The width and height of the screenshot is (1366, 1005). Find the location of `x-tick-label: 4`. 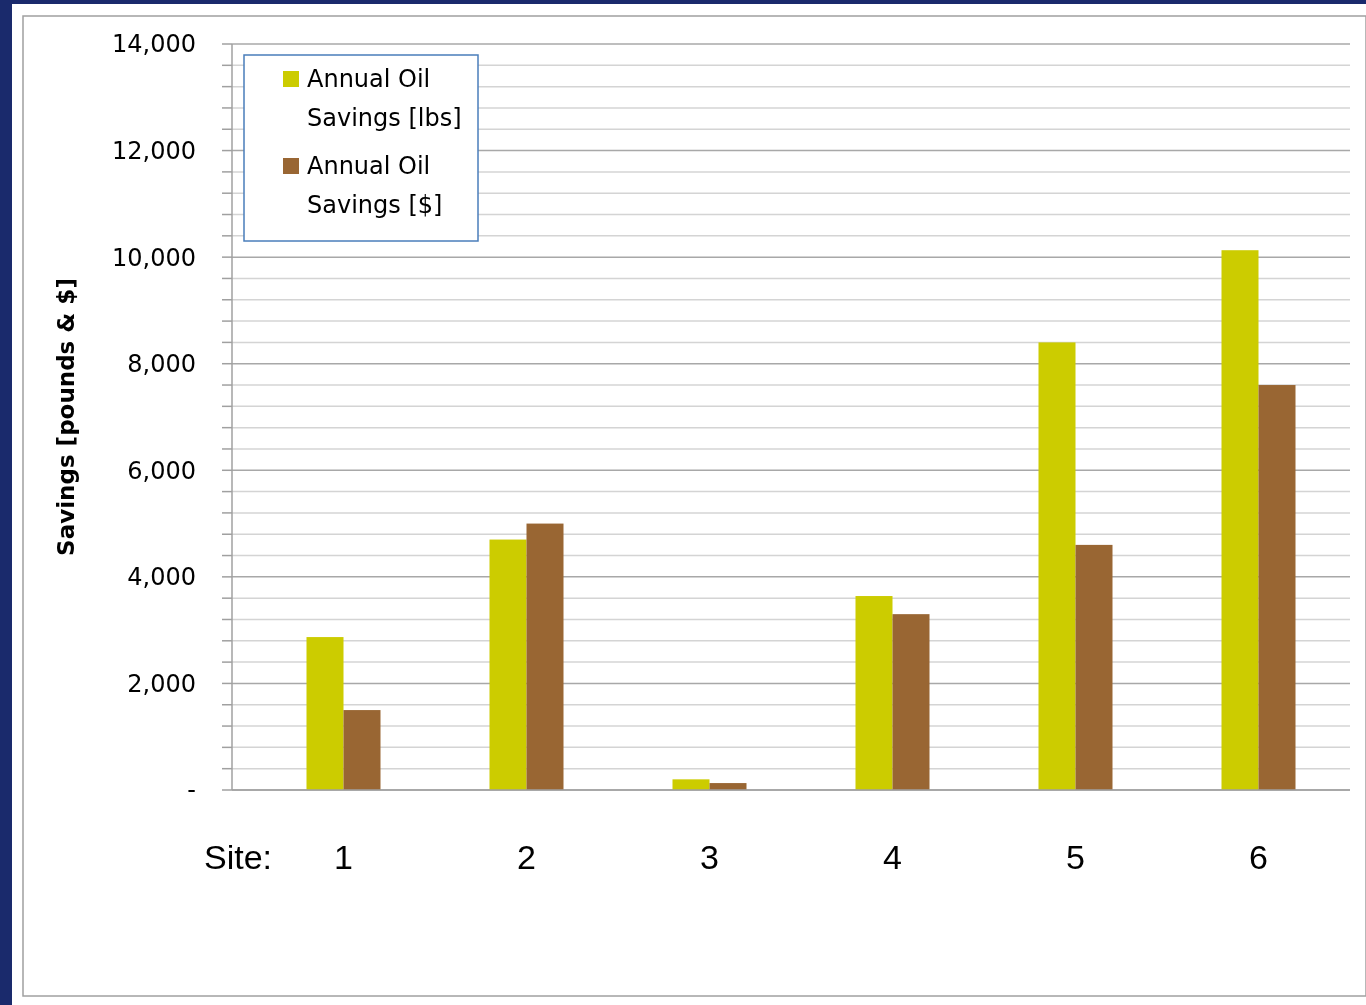

x-tick-label: 4 is located at coordinates (892, 856).